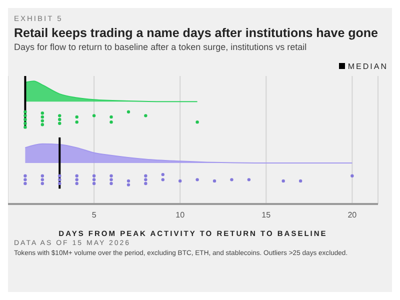 The image size is (400, 300). What do you see at coordinates (267, 215) in the screenshot?
I see `x-tick-label: 15` at bounding box center [267, 215].